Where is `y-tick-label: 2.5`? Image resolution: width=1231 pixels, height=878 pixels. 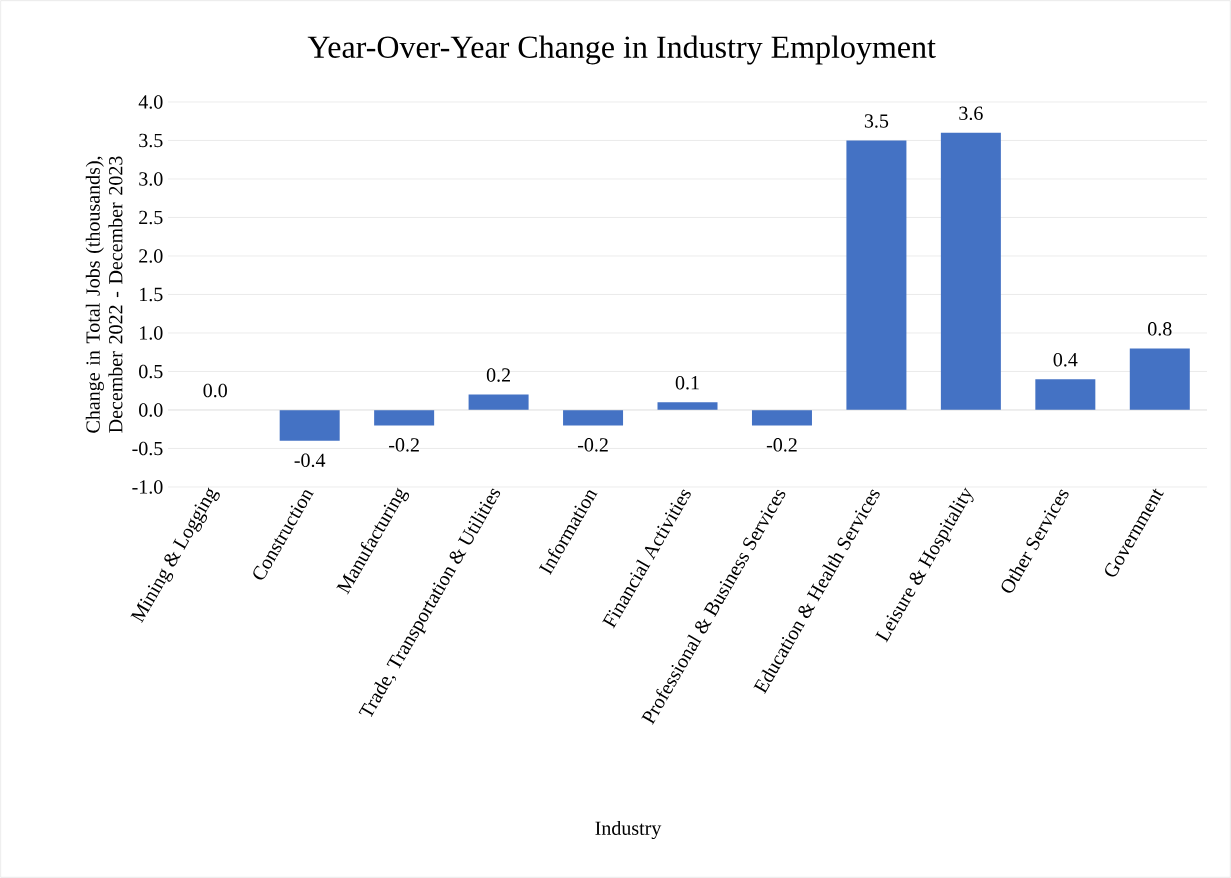 y-tick-label: 2.5 is located at coordinates (151, 217).